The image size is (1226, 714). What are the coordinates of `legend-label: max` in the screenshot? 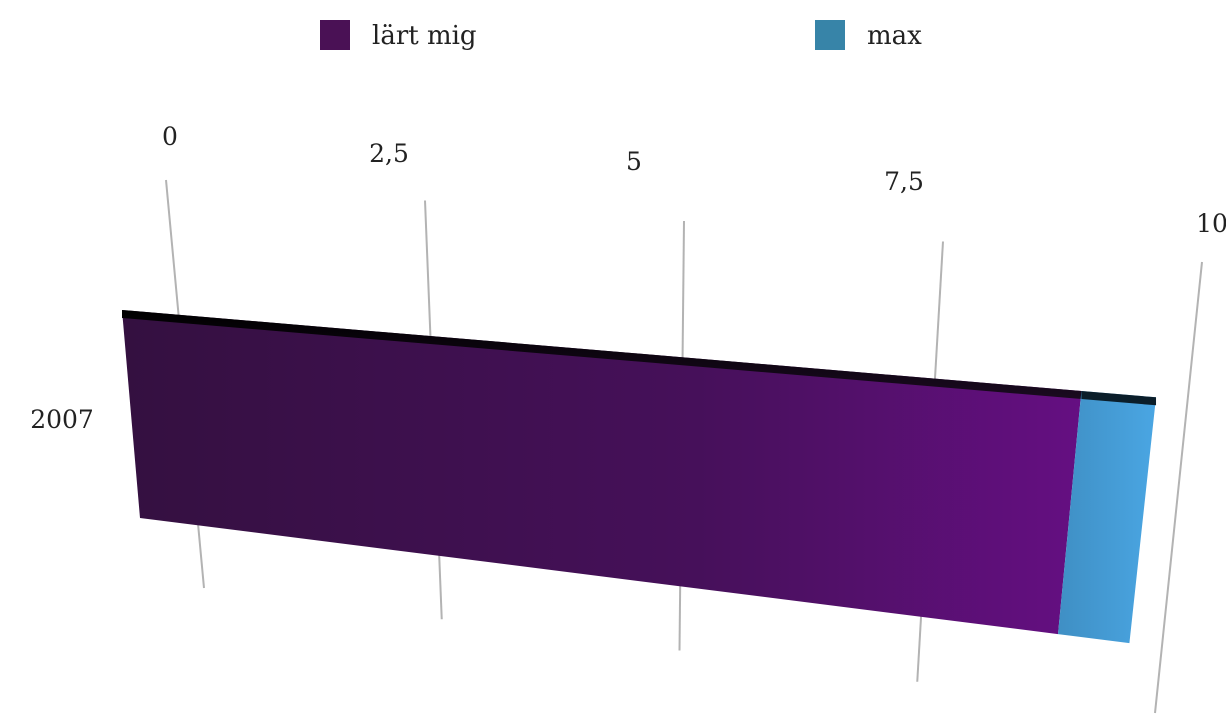 It's located at (894, 36).